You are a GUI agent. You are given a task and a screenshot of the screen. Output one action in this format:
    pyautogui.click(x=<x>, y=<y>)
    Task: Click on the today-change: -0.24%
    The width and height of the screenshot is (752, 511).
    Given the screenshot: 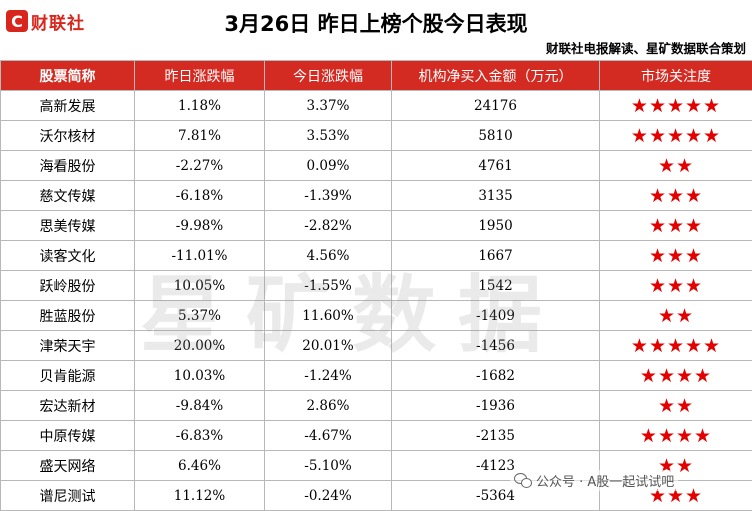 What is the action you would take?
    pyautogui.click(x=328, y=495)
    